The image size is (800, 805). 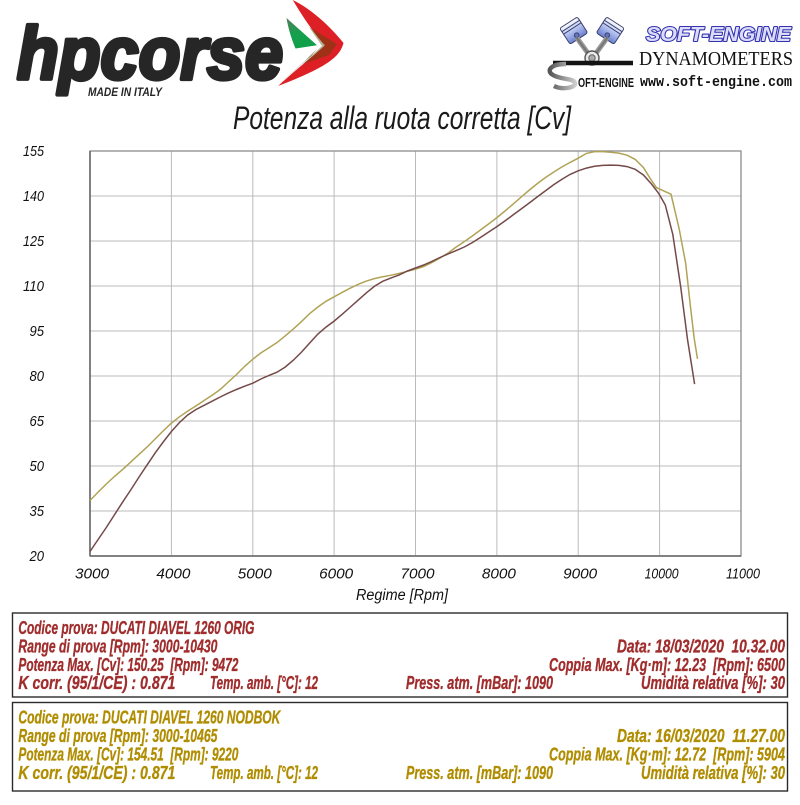 I want to click on svg-text:Potenza Max. [Cv]: 154.51 [Rp: Potenza Max. [Cv]: 154.51 [Rpm]: 9220, so click(x=128, y=755).